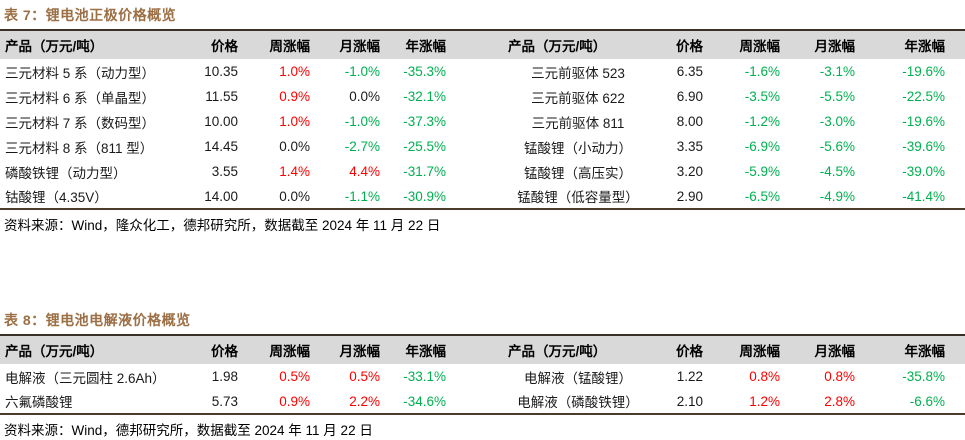 The image size is (965, 440). I want to click on week-change-cell: 1.0%, so click(294, 71).